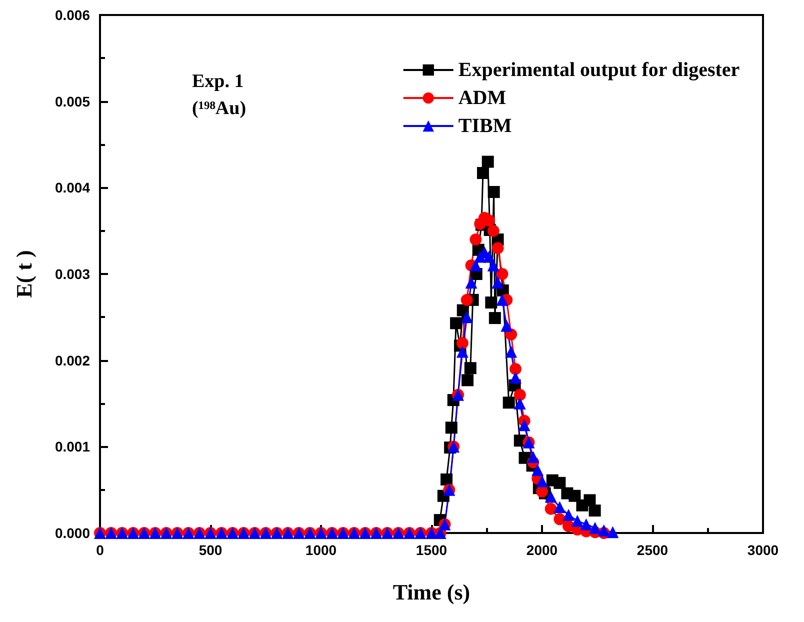  I want to click on x-tick-label: 0, so click(100, 550).